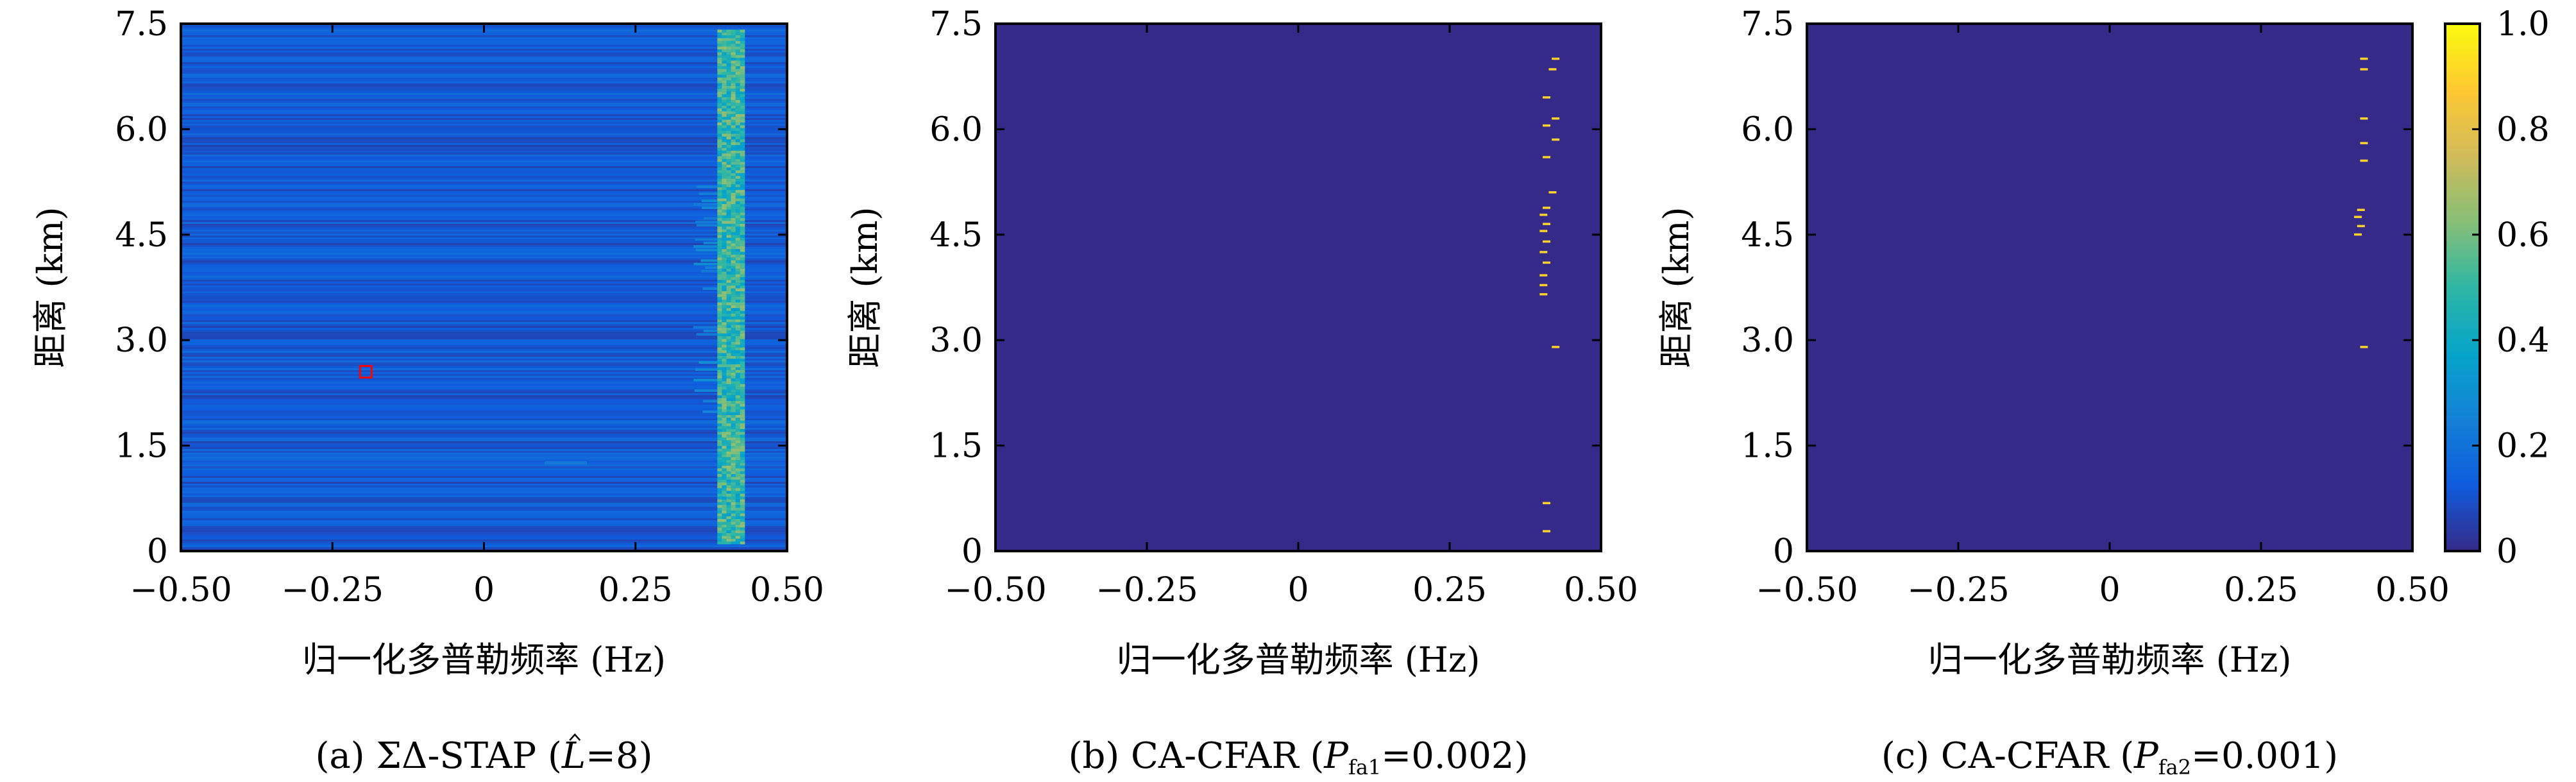 The width and height of the screenshot is (2576, 782). Describe the element at coordinates (181, 590) in the screenshot. I see `x-tick-label: −0.50` at that location.